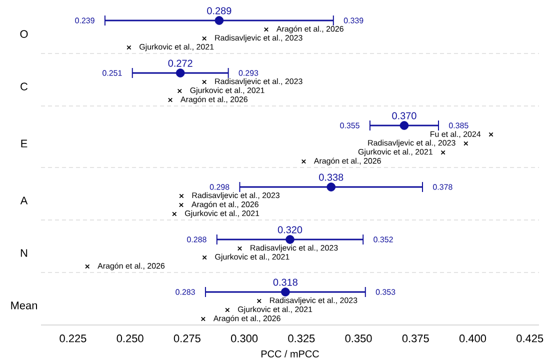 The image size is (550, 364). I want to click on x-axis-title: PCC / mPCC, so click(290, 354).